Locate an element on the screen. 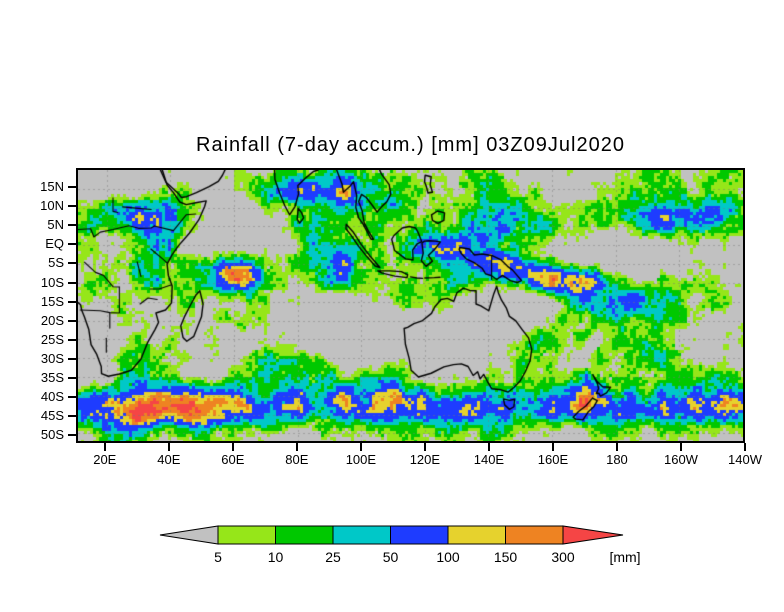 The width and height of the screenshot is (784, 612). lon-tick-label: 160W is located at coordinates (680, 459).